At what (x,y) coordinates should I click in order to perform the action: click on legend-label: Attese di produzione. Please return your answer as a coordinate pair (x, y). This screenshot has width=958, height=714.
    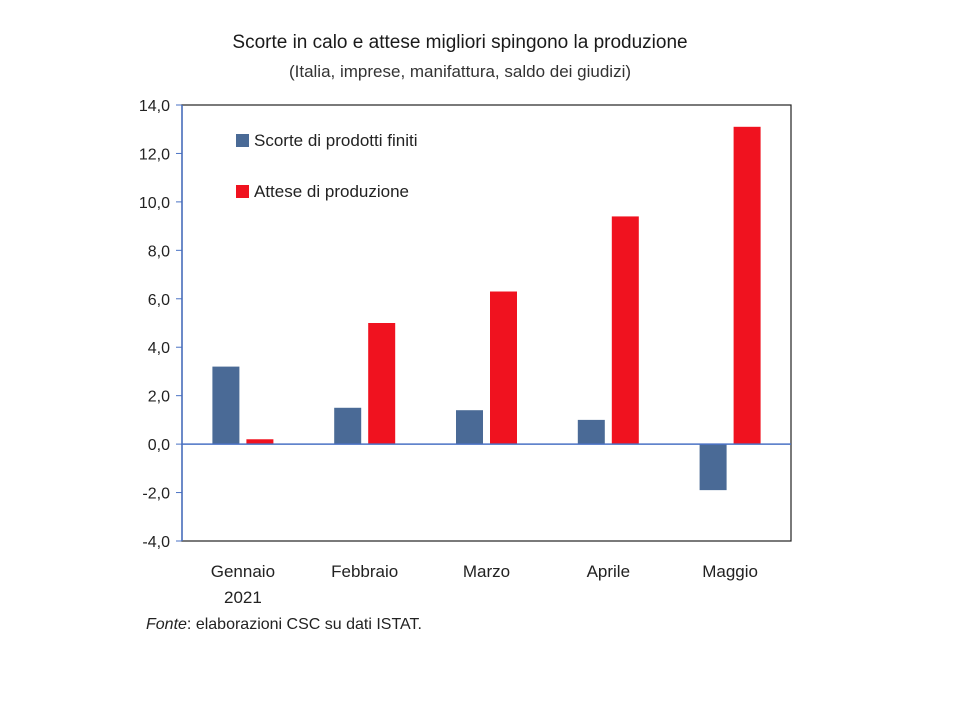
    Looking at the image, I should click on (331, 191).